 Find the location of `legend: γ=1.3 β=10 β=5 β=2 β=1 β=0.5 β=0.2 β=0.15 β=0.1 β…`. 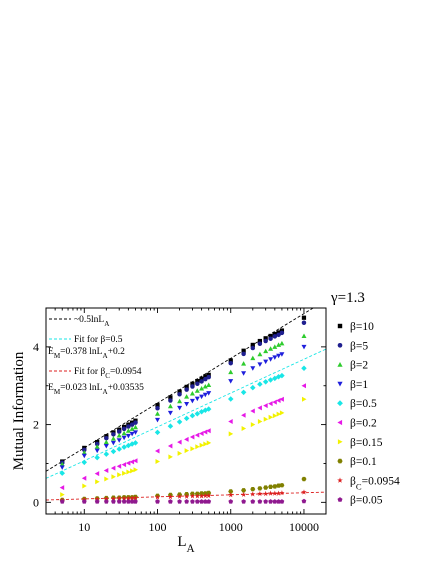

legend: γ=1.3 β=10 β=5 β=2 β=1 β=0.5 β=0.2 β=0.15 β=0.1 β… is located at coordinates (365, 398).